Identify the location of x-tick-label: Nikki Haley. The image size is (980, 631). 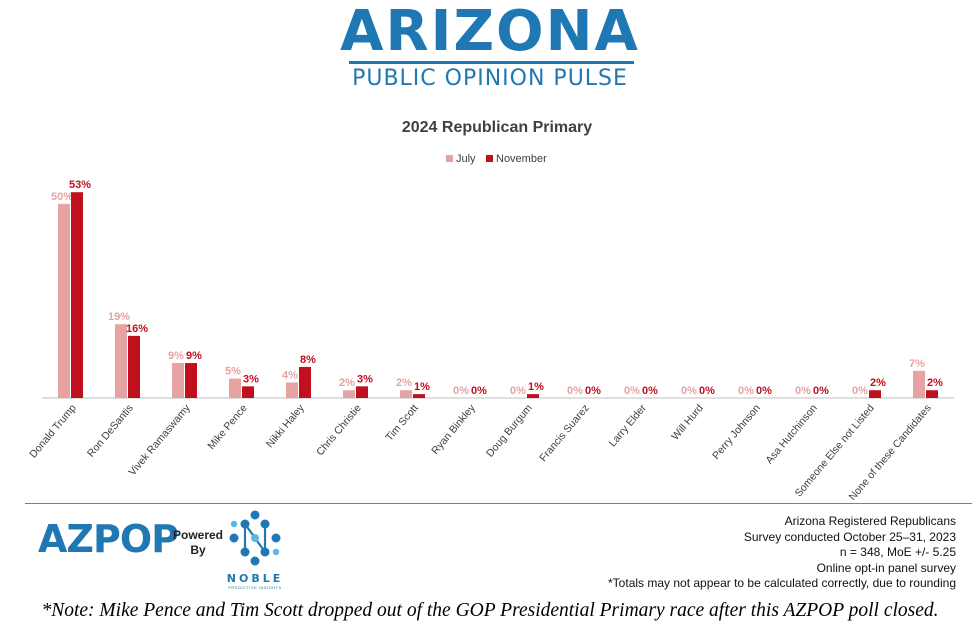
(285, 426).